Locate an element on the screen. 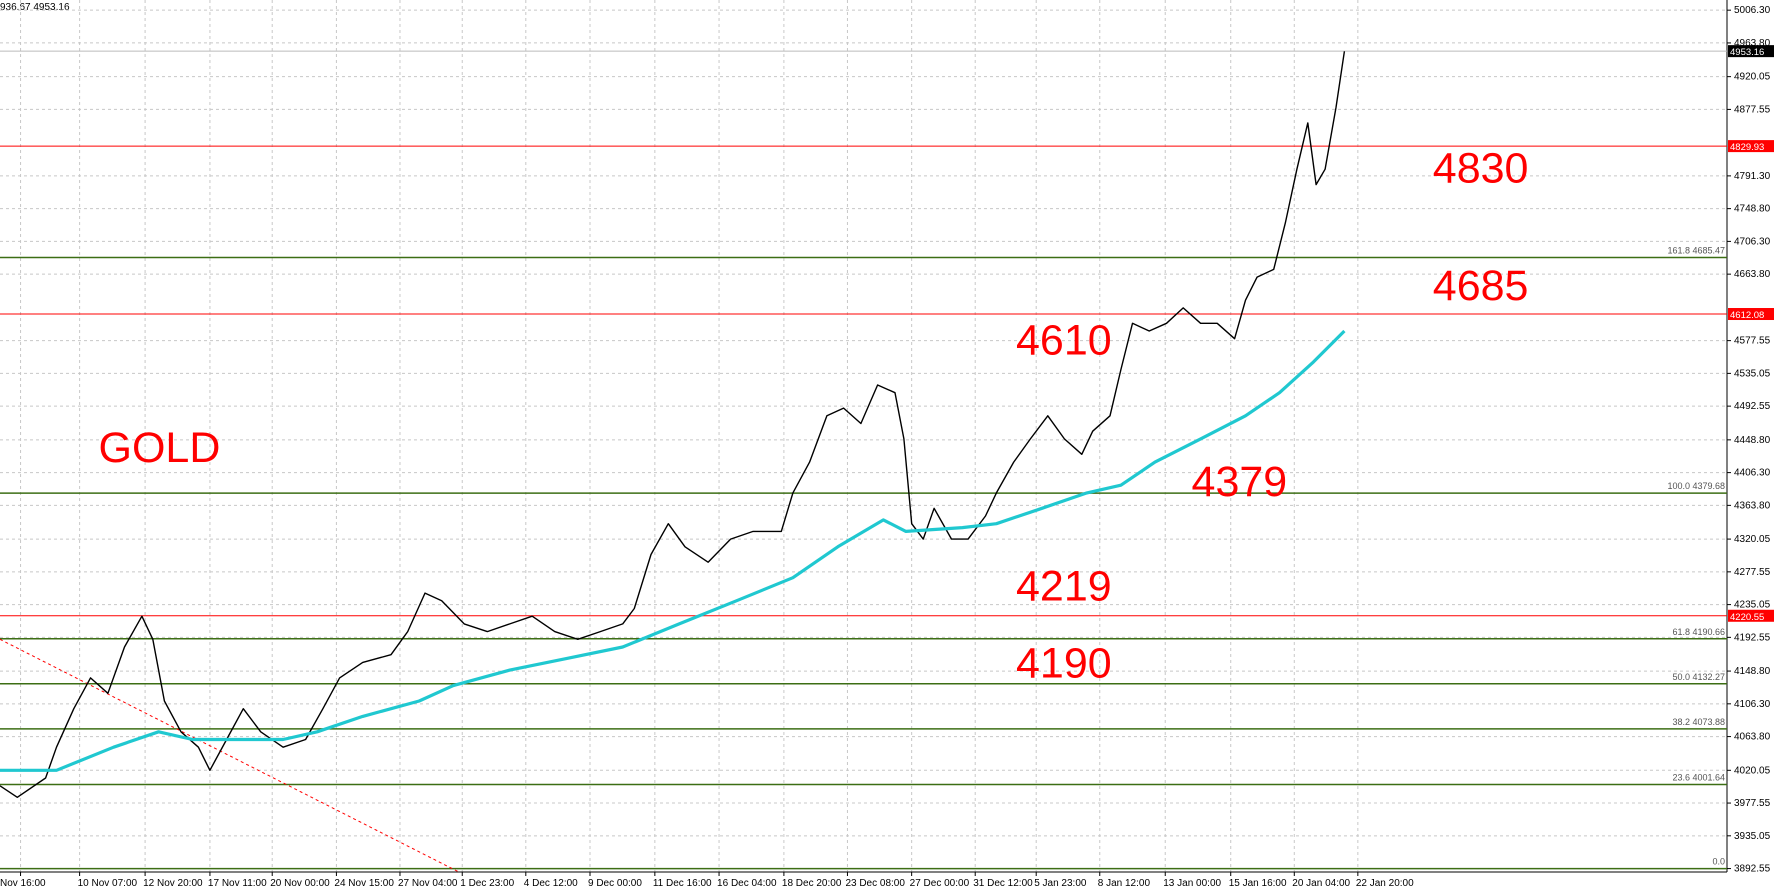  y-tick-label: 4791.30 is located at coordinates (1752, 176).